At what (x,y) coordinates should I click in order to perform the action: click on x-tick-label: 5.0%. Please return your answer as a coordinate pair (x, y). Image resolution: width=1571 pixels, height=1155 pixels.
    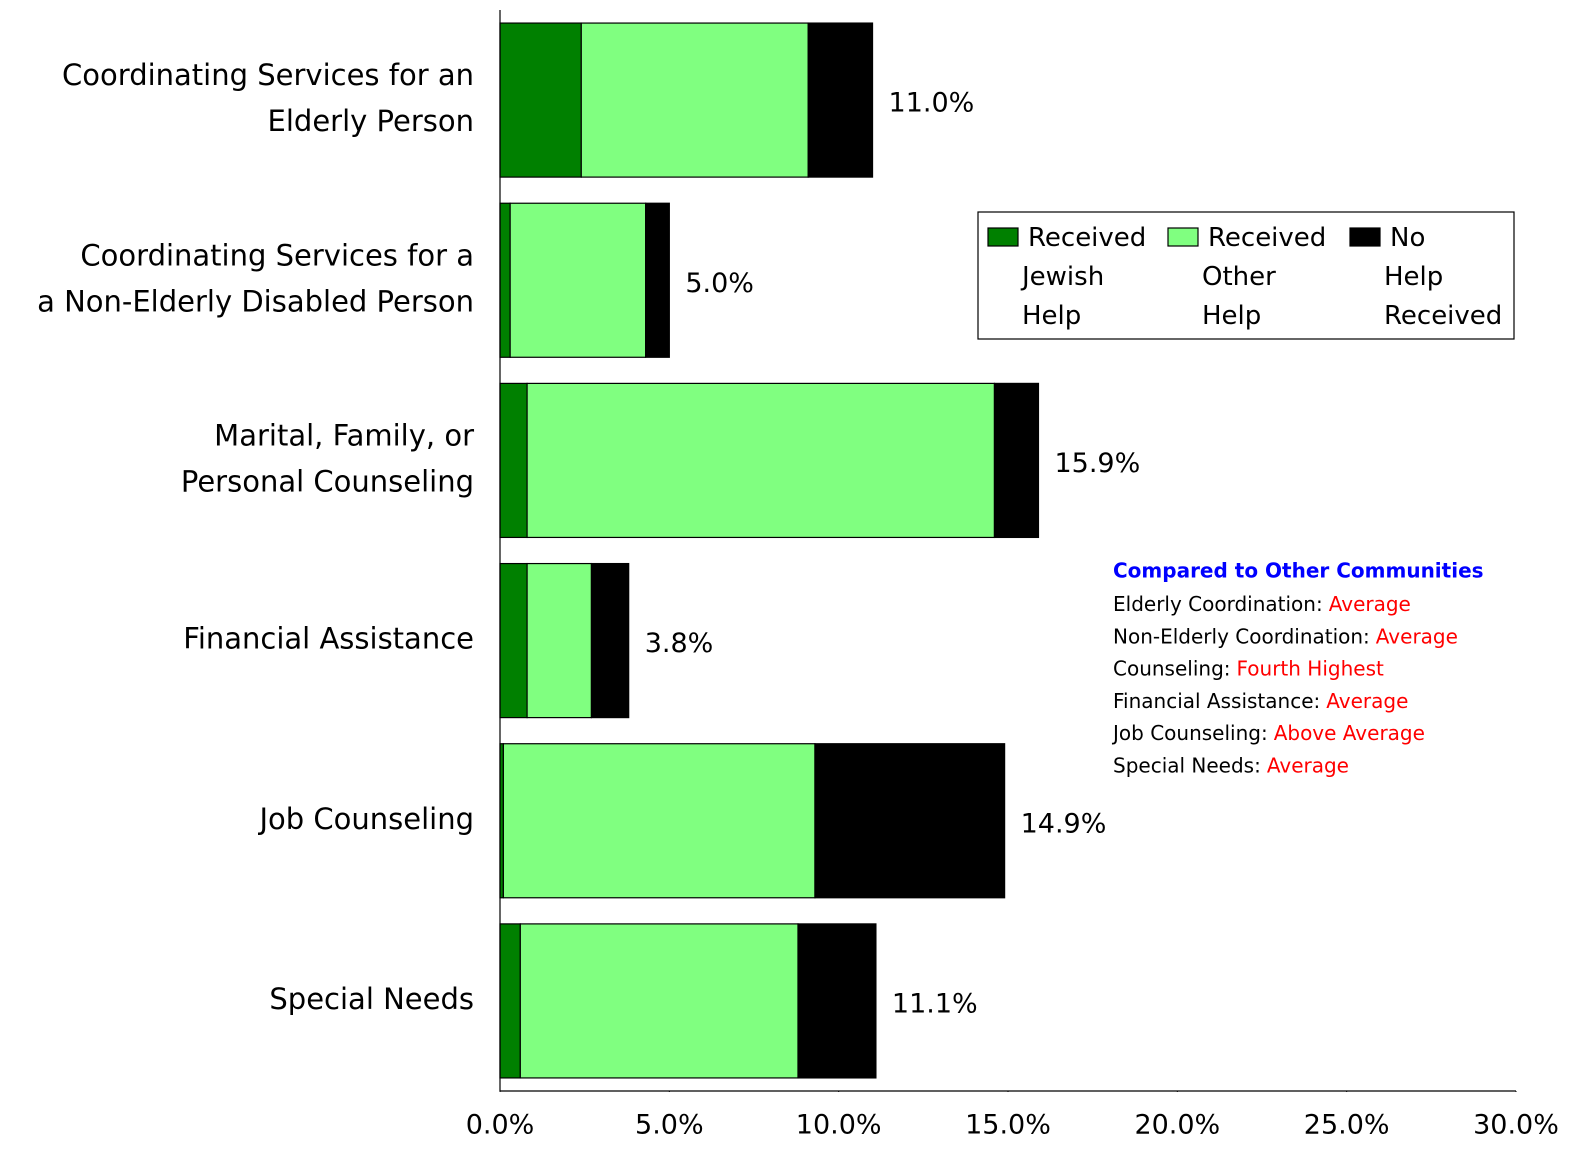
    Looking at the image, I should click on (669, 1125).